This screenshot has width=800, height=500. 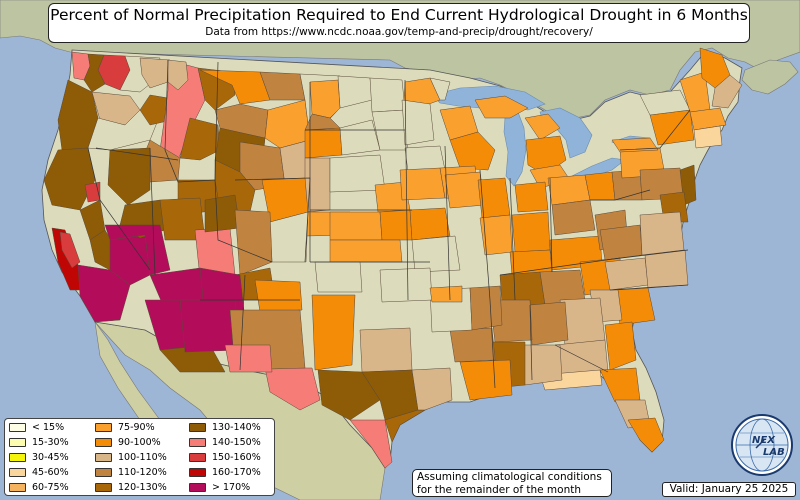 What do you see at coordinates (501, 107) in the screenshot?
I see `region-mi-up` at bounding box center [501, 107].